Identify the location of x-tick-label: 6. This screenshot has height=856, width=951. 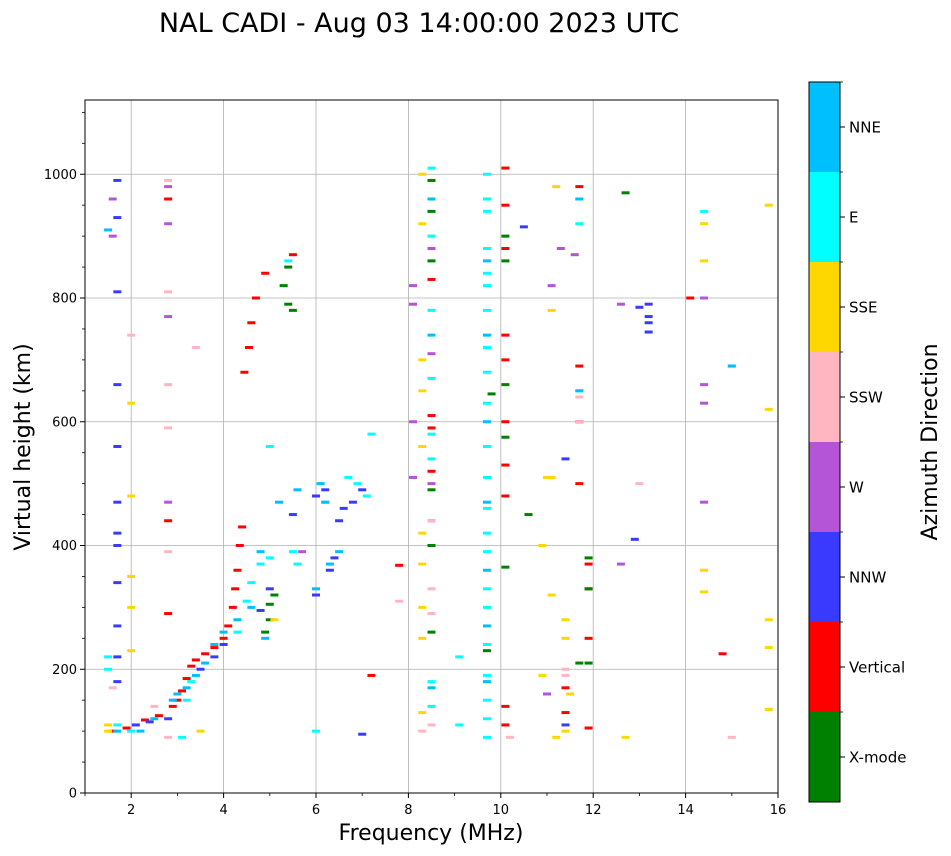
(316, 810).